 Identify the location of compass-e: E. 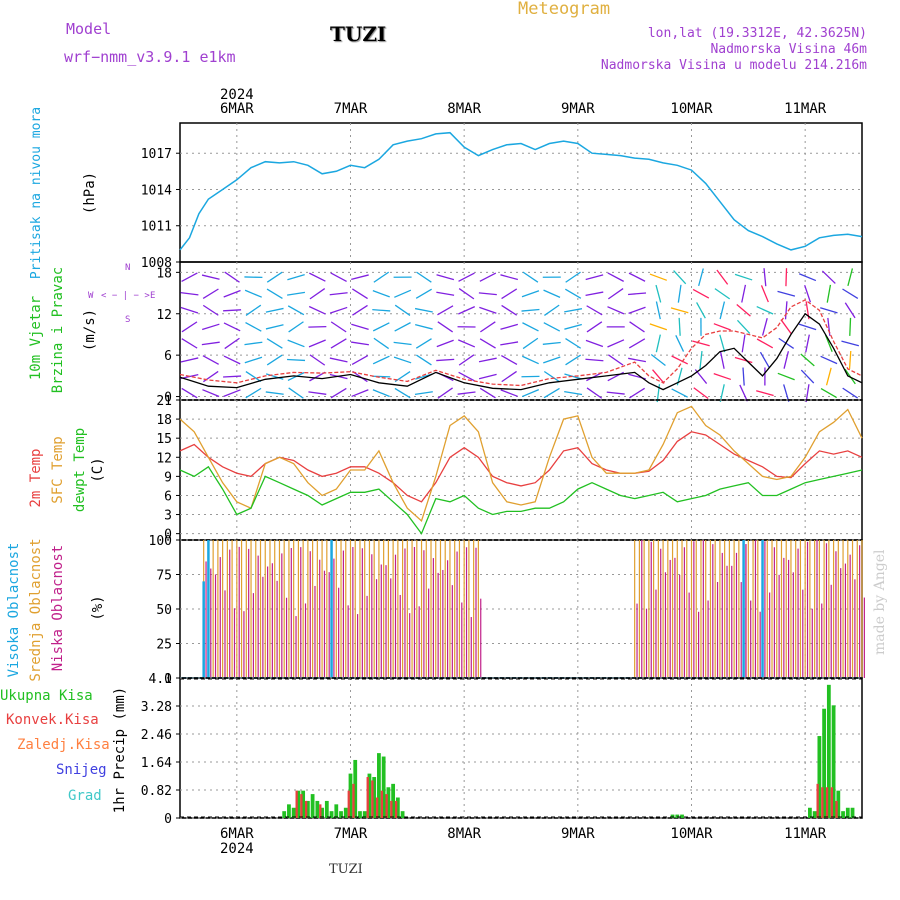
(152, 296).